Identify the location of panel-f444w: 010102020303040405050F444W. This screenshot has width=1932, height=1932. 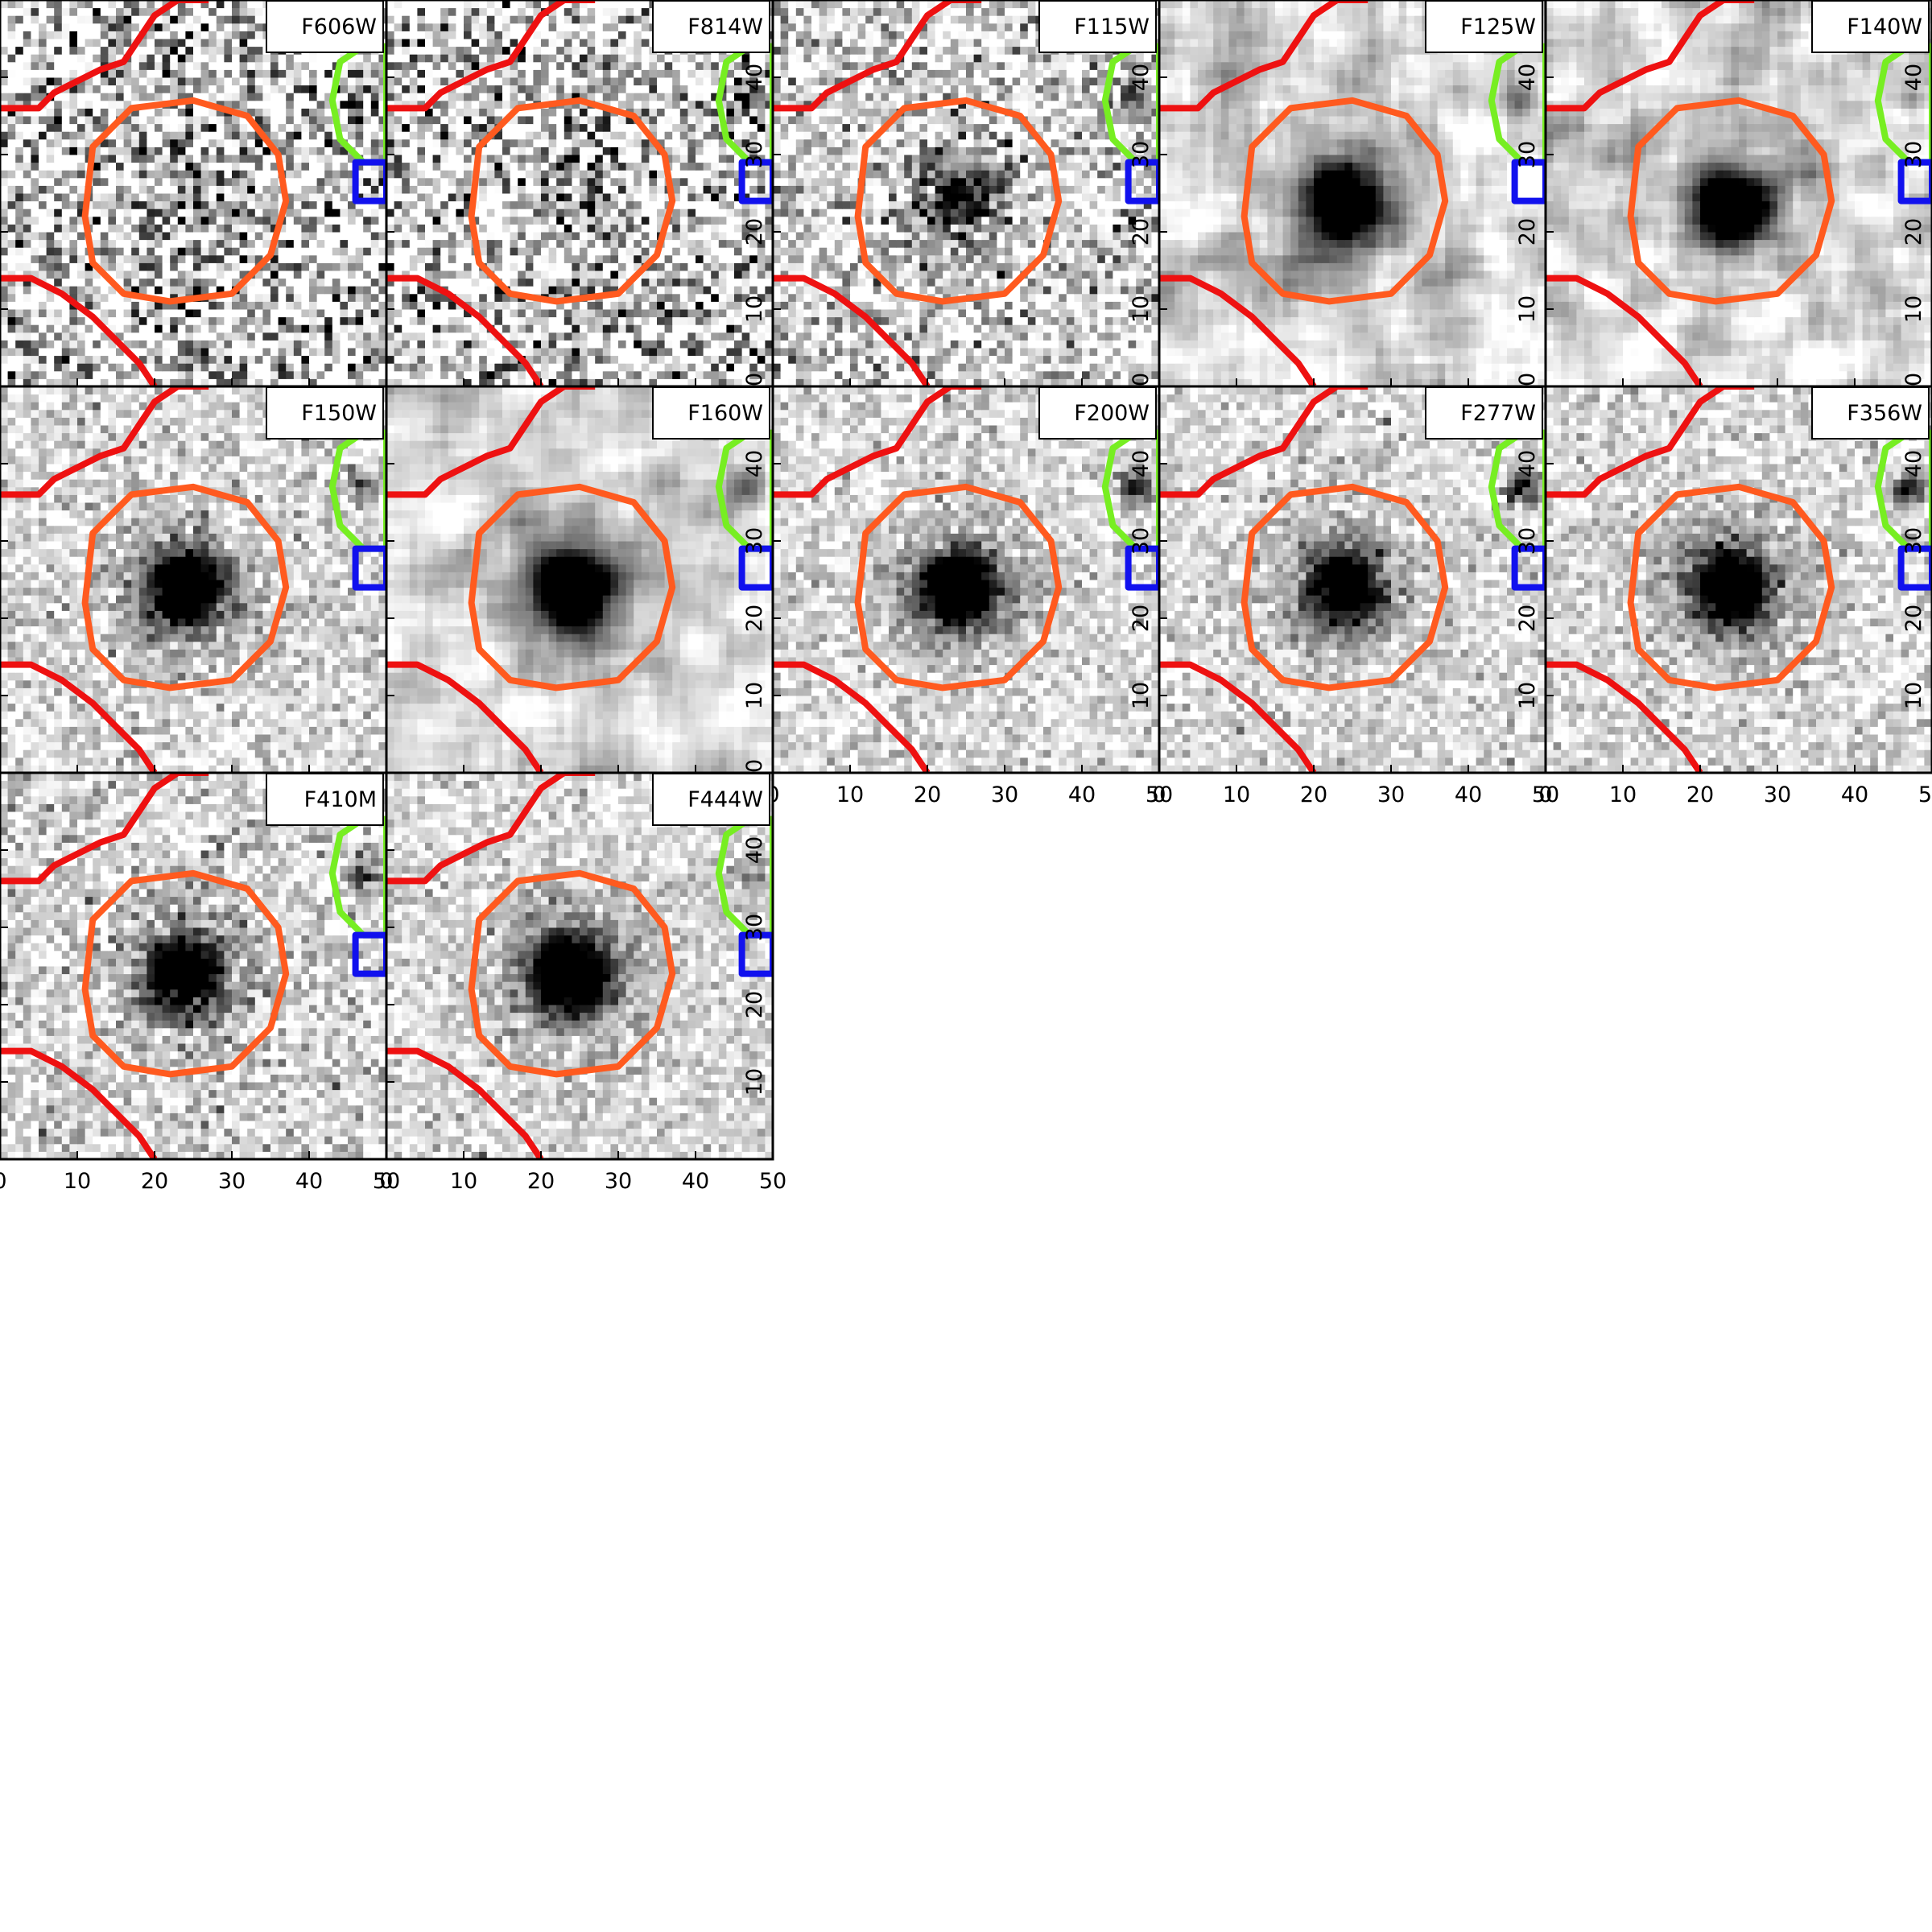
(582, 976).